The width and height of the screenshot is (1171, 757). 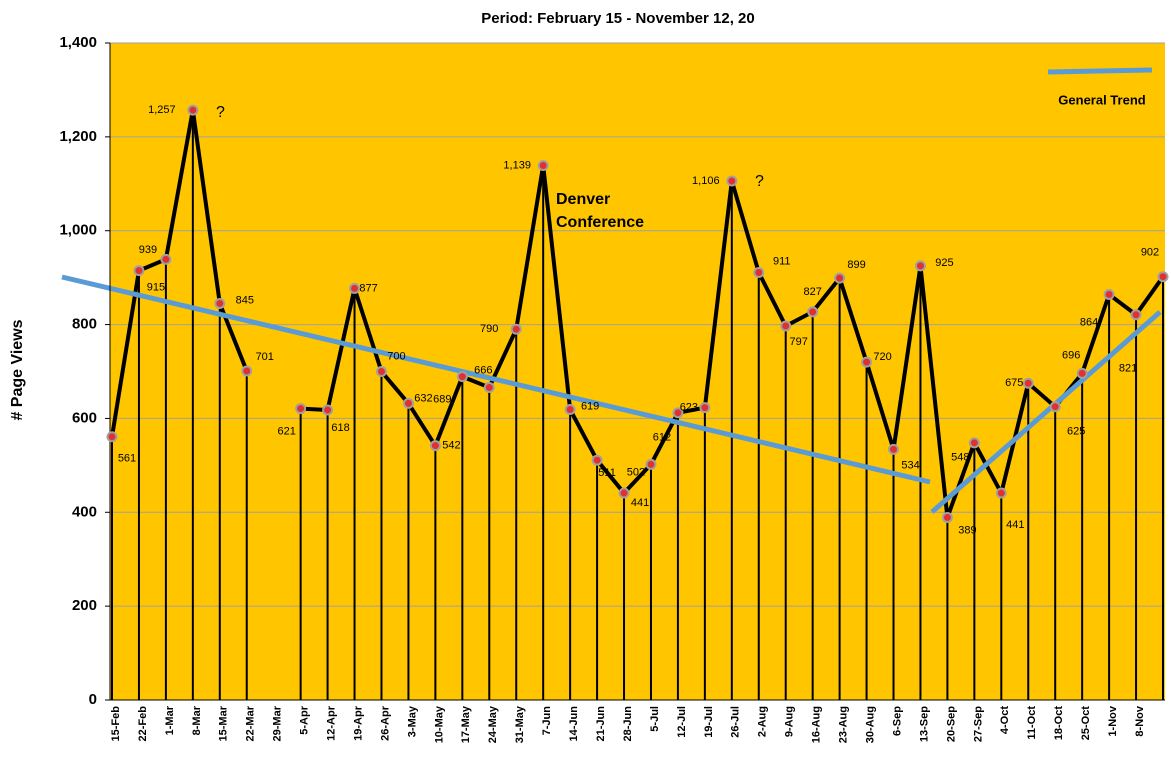 I want to click on x-tick-label: 23-Aug, so click(x=844, y=724).